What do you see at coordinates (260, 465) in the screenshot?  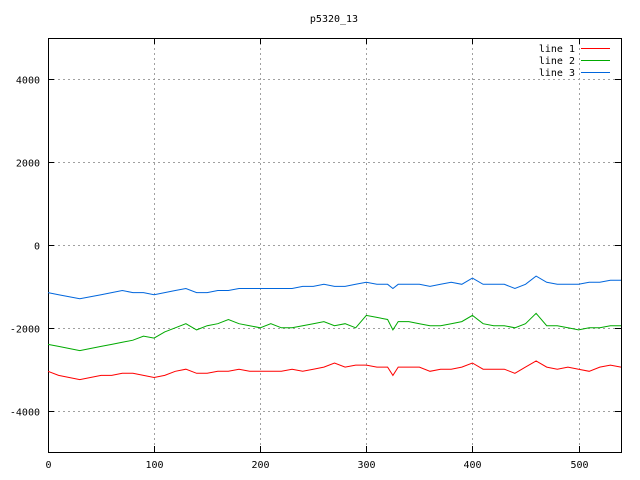 I see `x-tick-label: 200` at bounding box center [260, 465].